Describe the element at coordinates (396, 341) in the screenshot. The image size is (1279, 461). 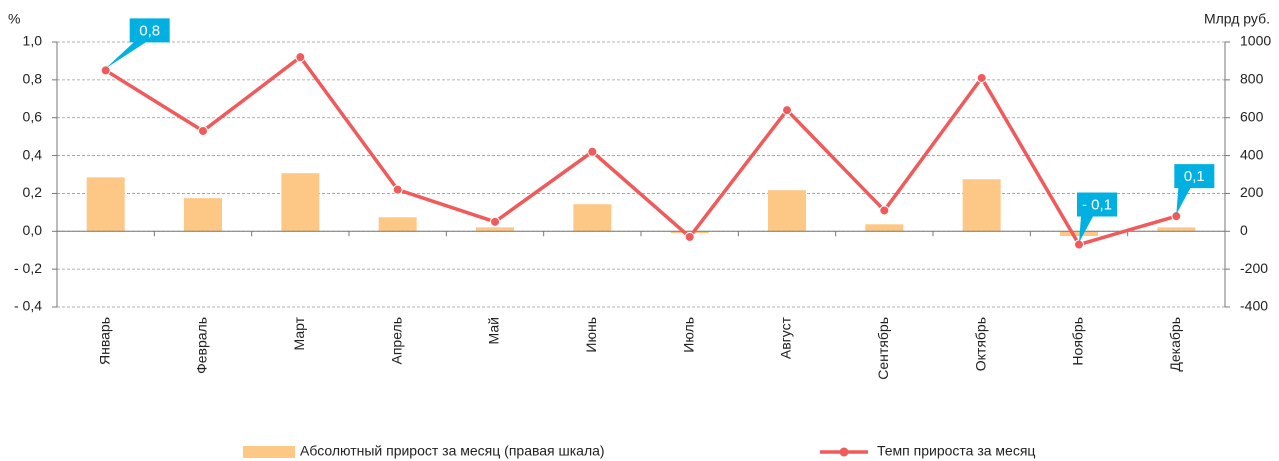
I see `x-tick-label: Апрель` at that location.